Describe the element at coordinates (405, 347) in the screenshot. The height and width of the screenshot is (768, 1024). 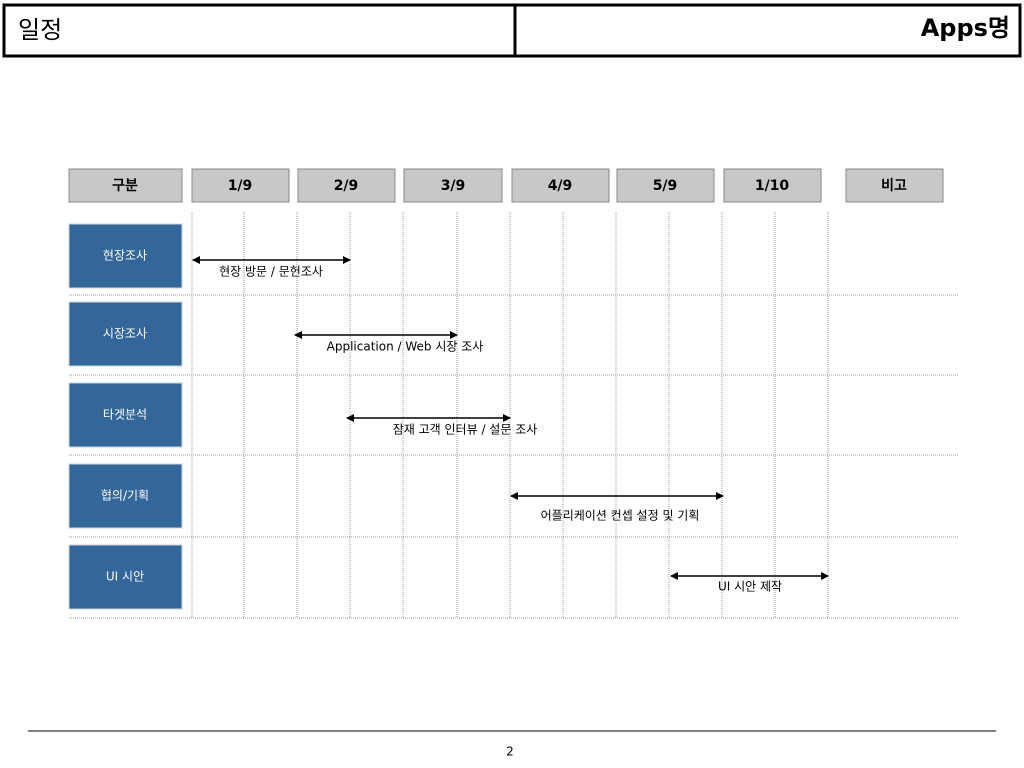
I see `task-label: Application / Web 시장 조사` at that location.